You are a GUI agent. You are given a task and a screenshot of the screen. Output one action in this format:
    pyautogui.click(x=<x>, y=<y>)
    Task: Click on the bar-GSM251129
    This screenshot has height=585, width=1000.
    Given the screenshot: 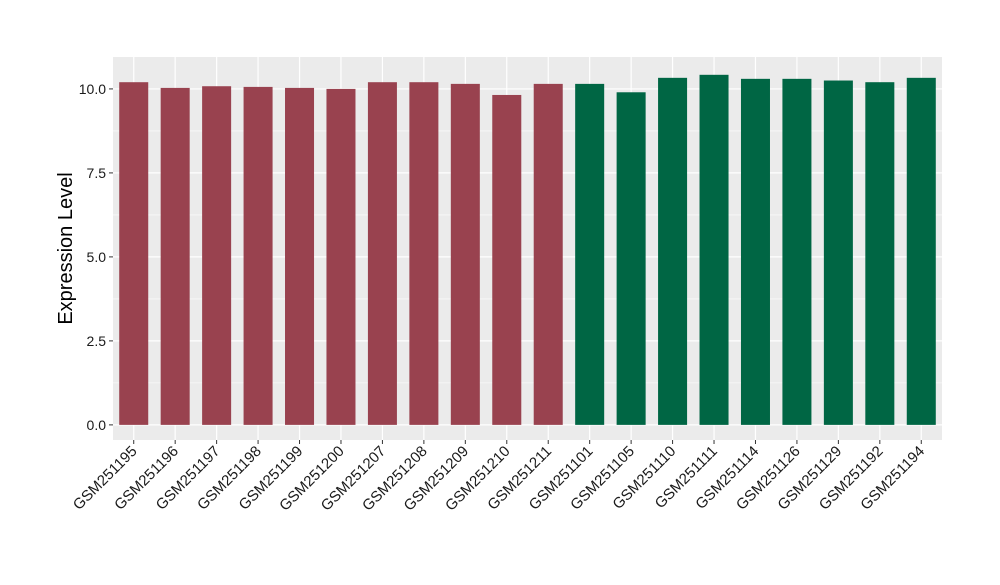 What is the action you would take?
    pyautogui.click(x=838, y=252)
    